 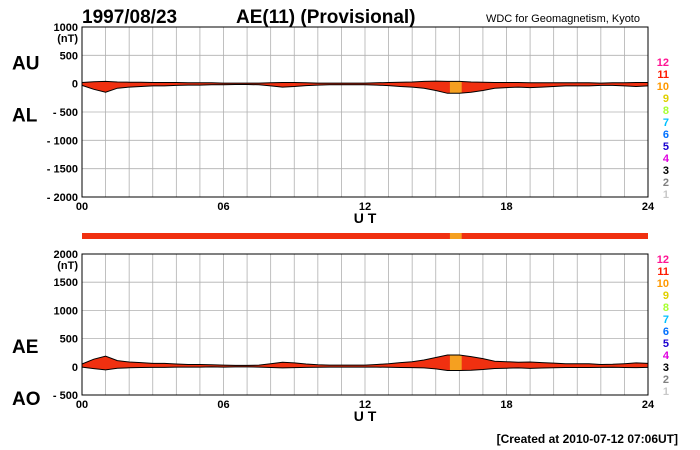 I want to click on status-bar-main, so click(x=365, y=236).